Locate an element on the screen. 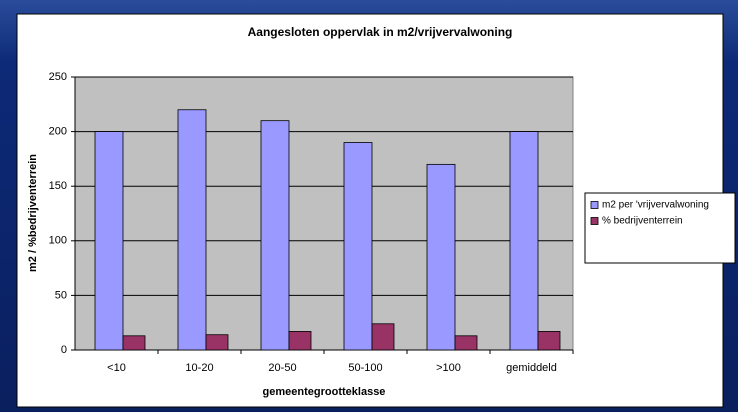  x-tick-label: >100 is located at coordinates (448, 368).